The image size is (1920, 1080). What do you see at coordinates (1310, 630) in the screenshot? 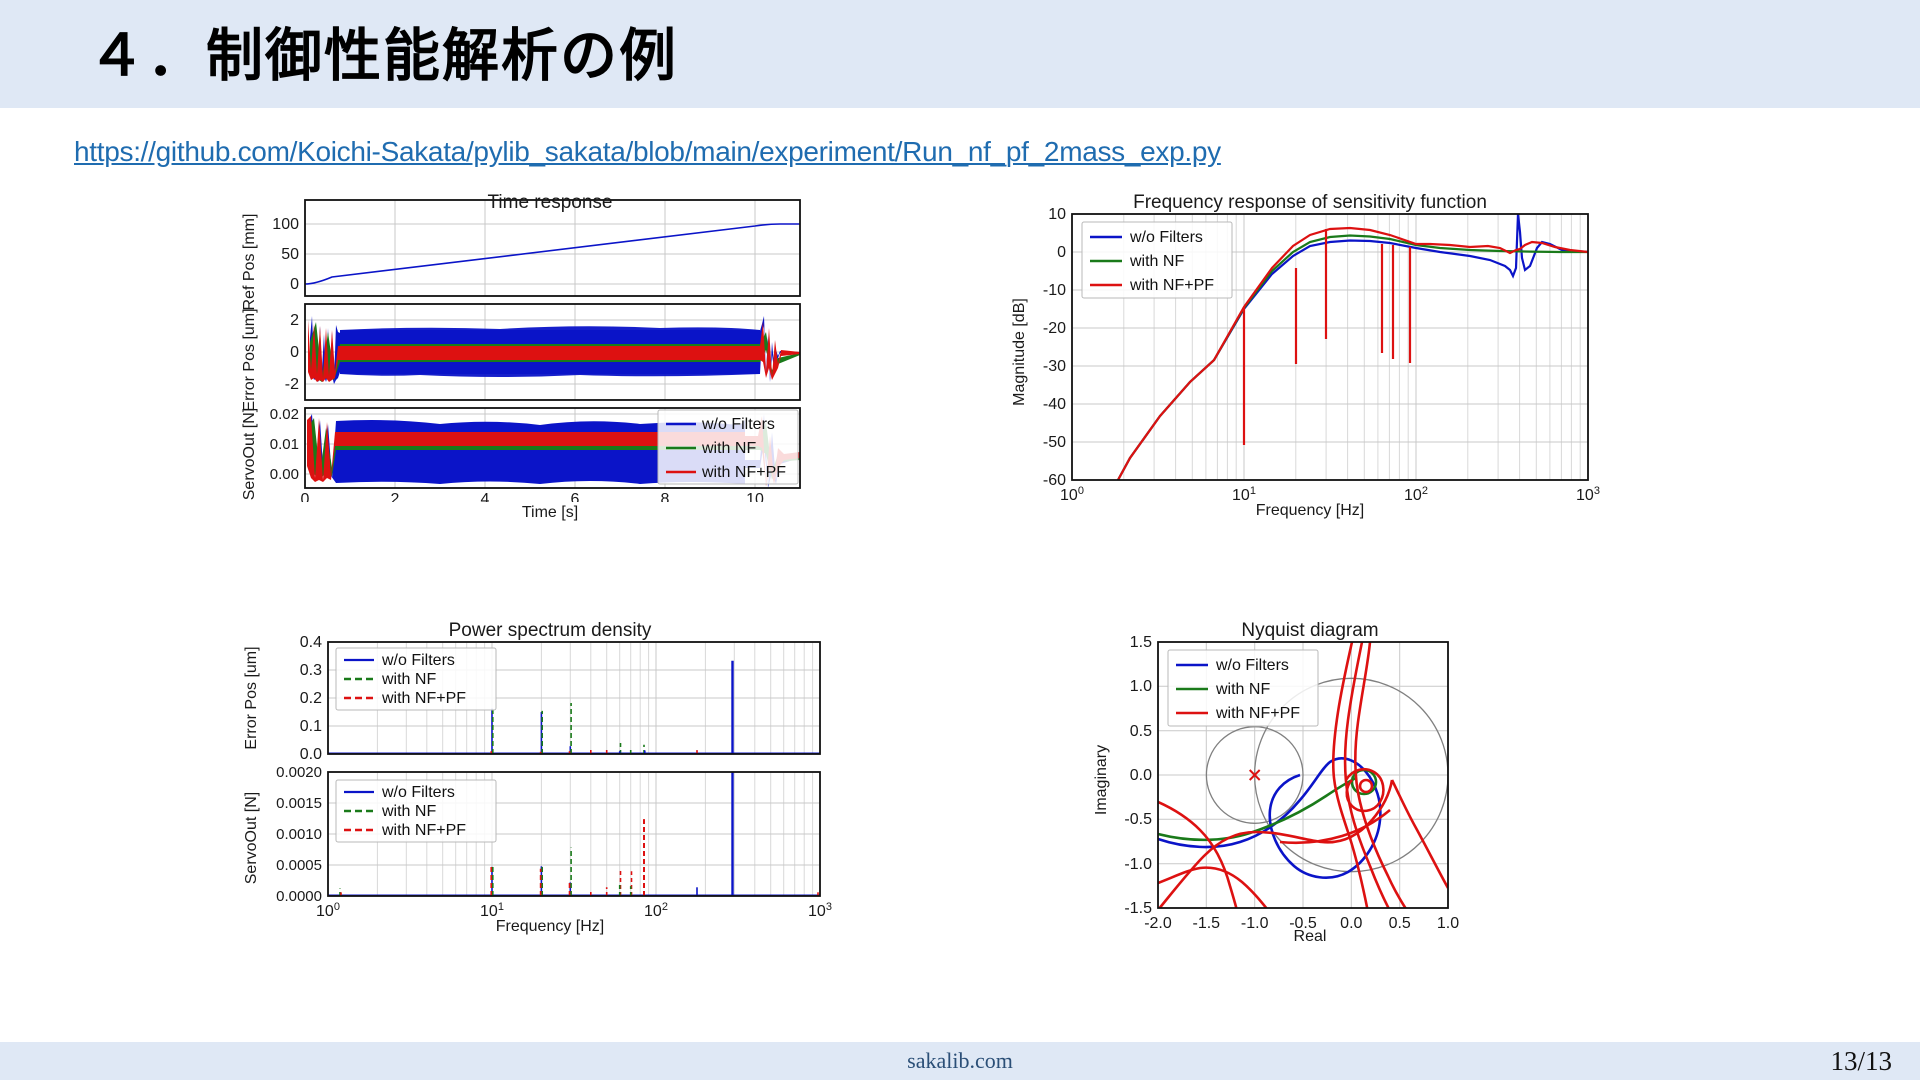
I see `figure-nyquist-title: Nyquist diagram` at bounding box center [1310, 630].